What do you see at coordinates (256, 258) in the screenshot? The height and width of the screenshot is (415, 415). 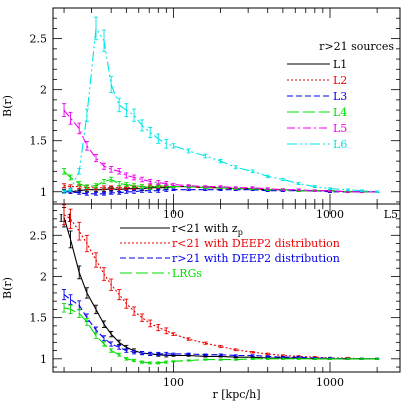 I see `legend-label: r>21 with DEEP2 distribution` at bounding box center [256, 258].